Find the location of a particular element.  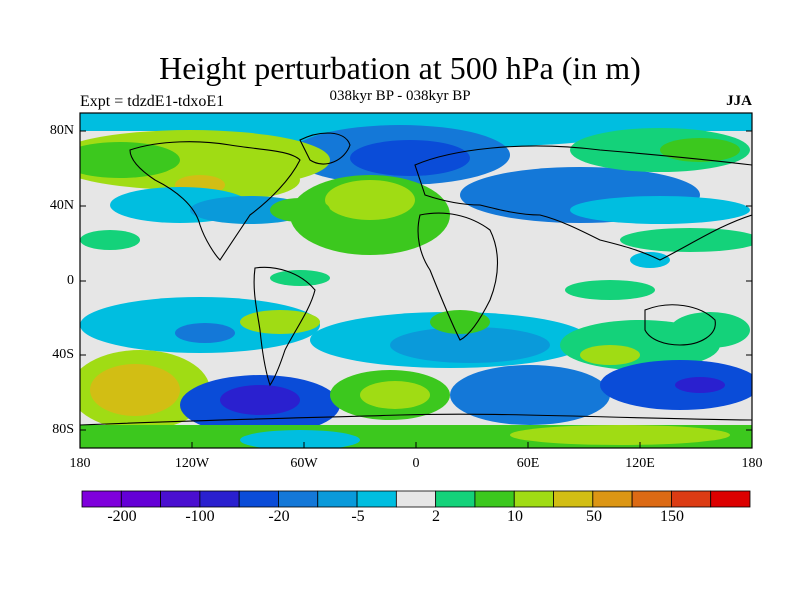

lon-tick-60e: 60E is located at coordinates (528, 463).